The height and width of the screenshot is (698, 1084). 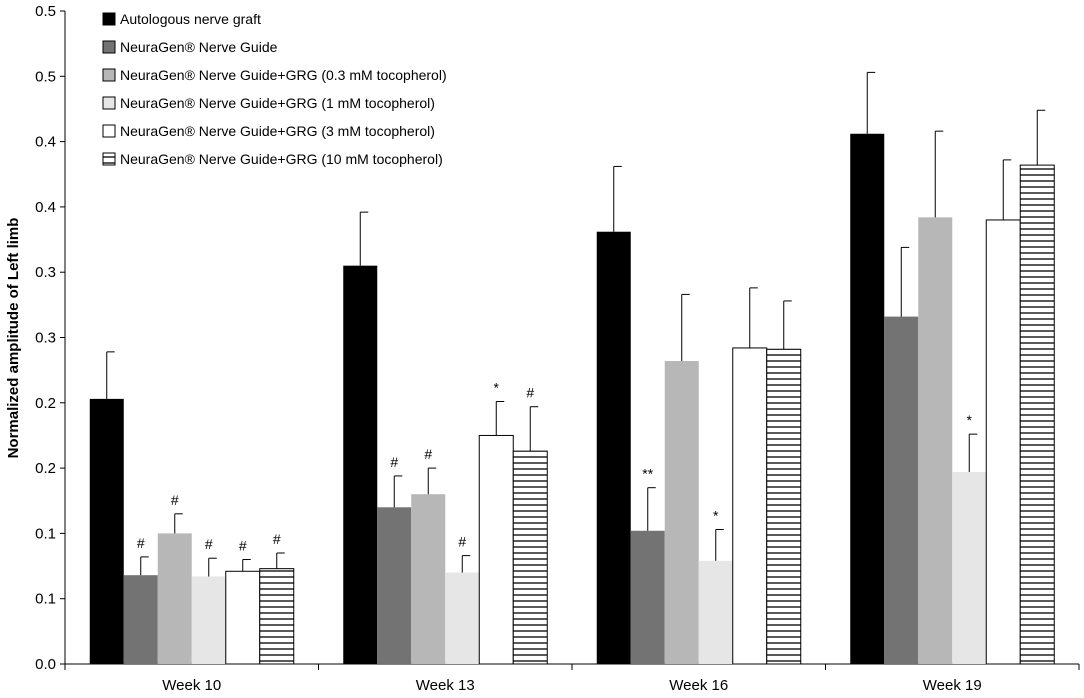 What do you see at coordinates (45, 664) in the screenshot?
I see `y-tick-label: 0.0` at bounding box center [45, 664].